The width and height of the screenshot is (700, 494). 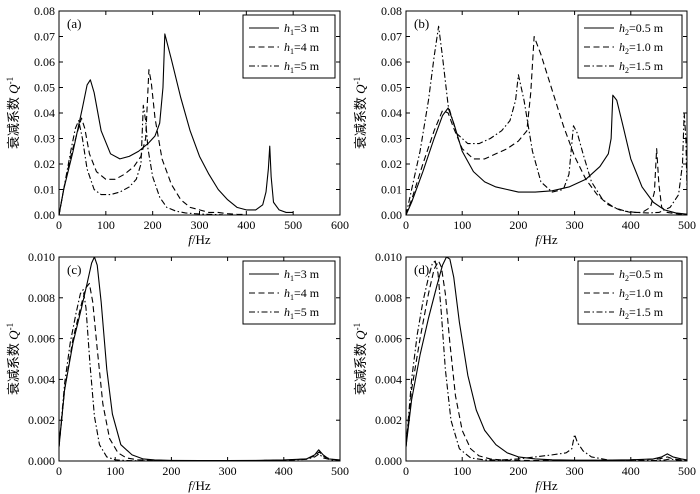 I want to click on panel-label: (c), so click(x=74, y=269).